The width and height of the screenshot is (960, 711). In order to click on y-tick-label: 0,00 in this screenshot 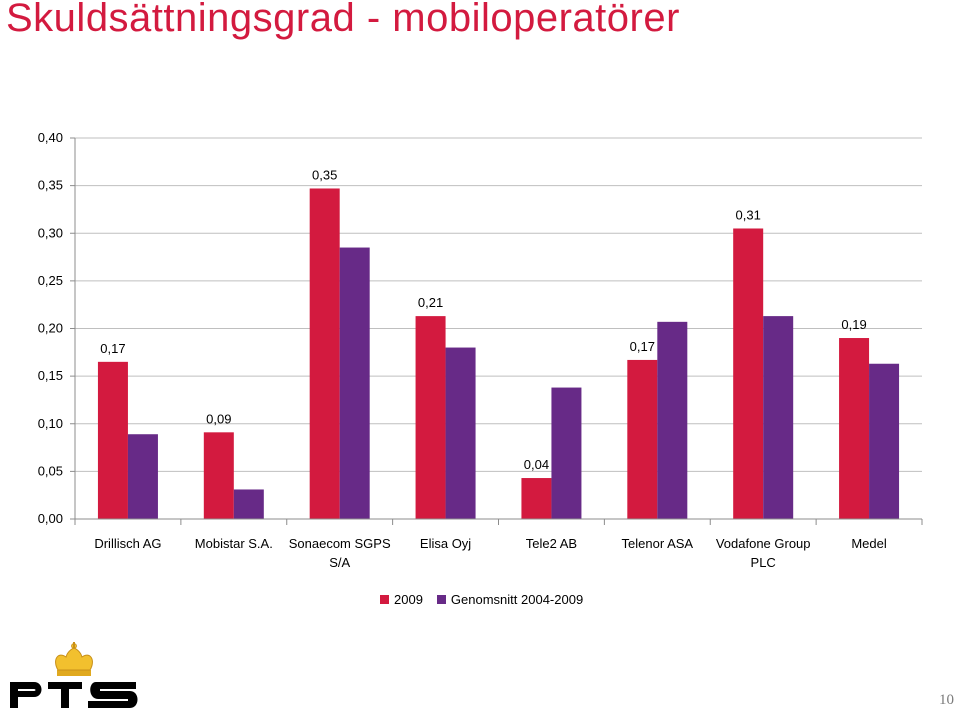, I will do `click(50, 518)`.